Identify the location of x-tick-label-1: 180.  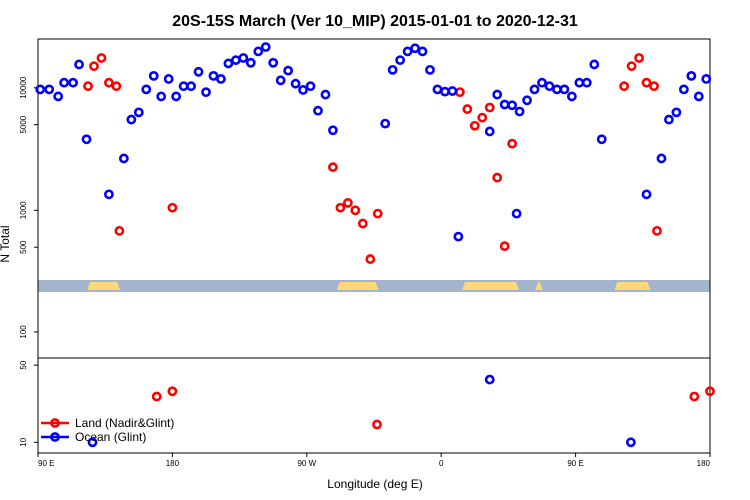
(173, 463).